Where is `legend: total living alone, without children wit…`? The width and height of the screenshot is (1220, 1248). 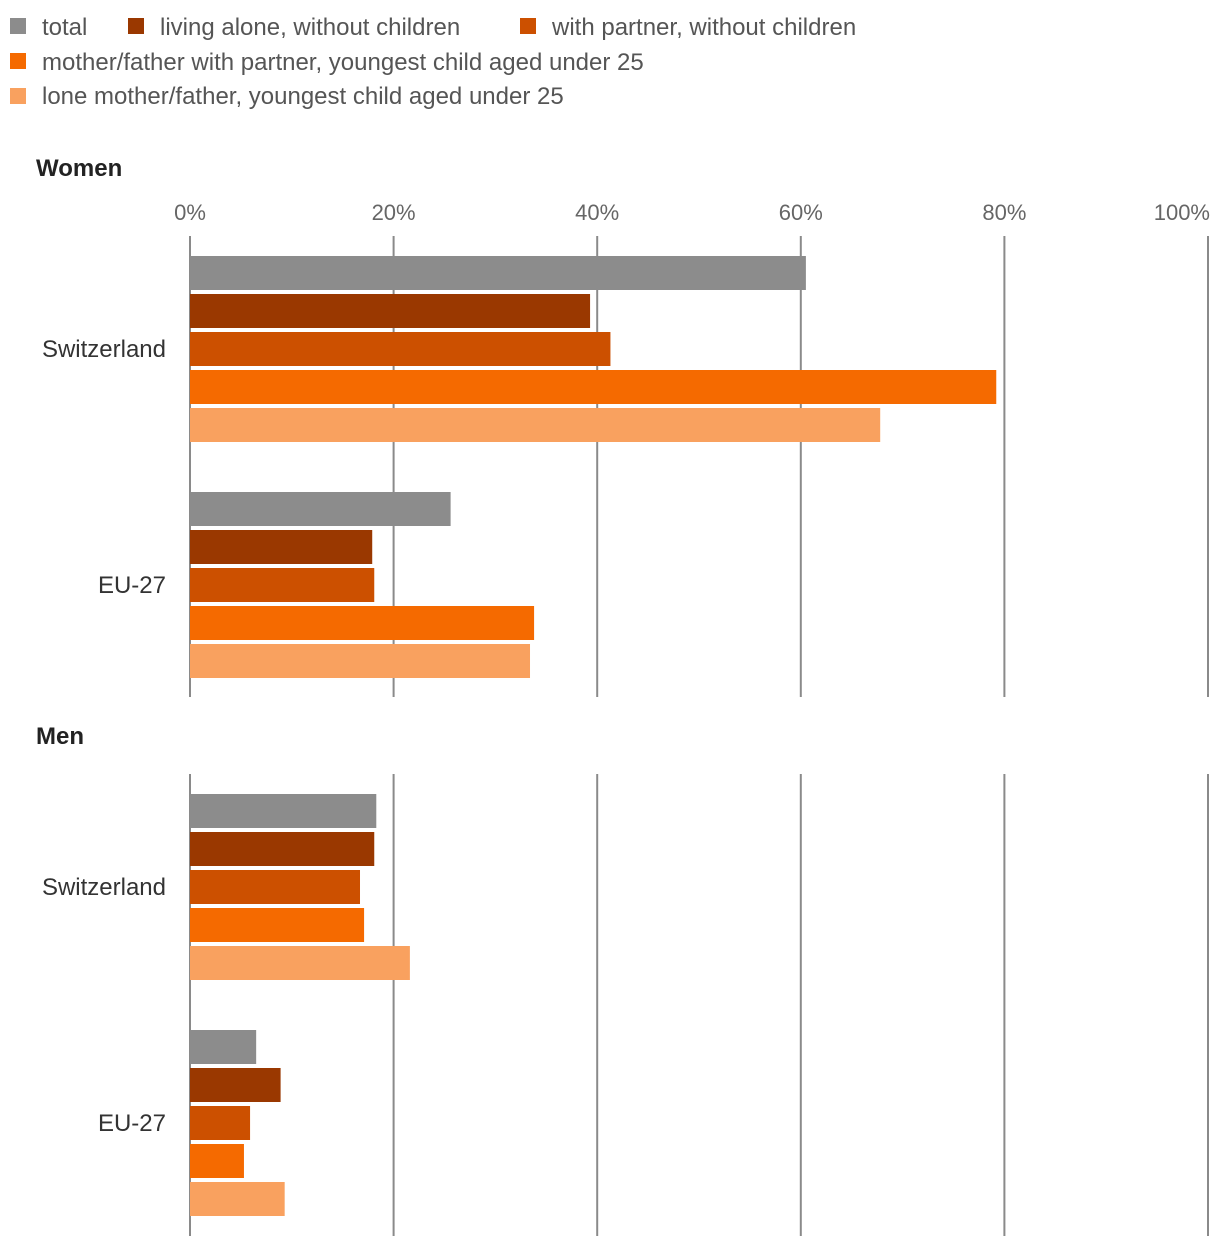 legend: total living alone, without children wit… is located at coordinates (433, 62).